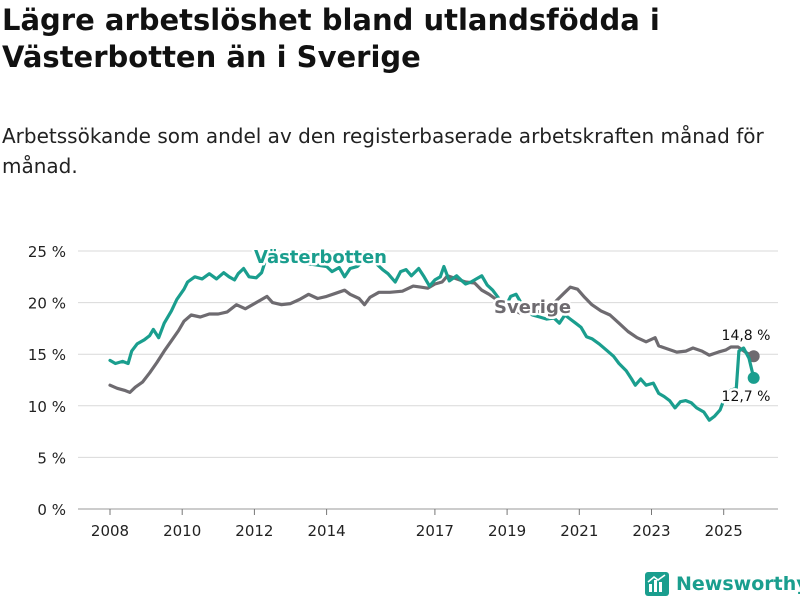  Describe the element at coordinates (110, 531) in the screenshot. I see `x-tick-label: 2008` at that location.